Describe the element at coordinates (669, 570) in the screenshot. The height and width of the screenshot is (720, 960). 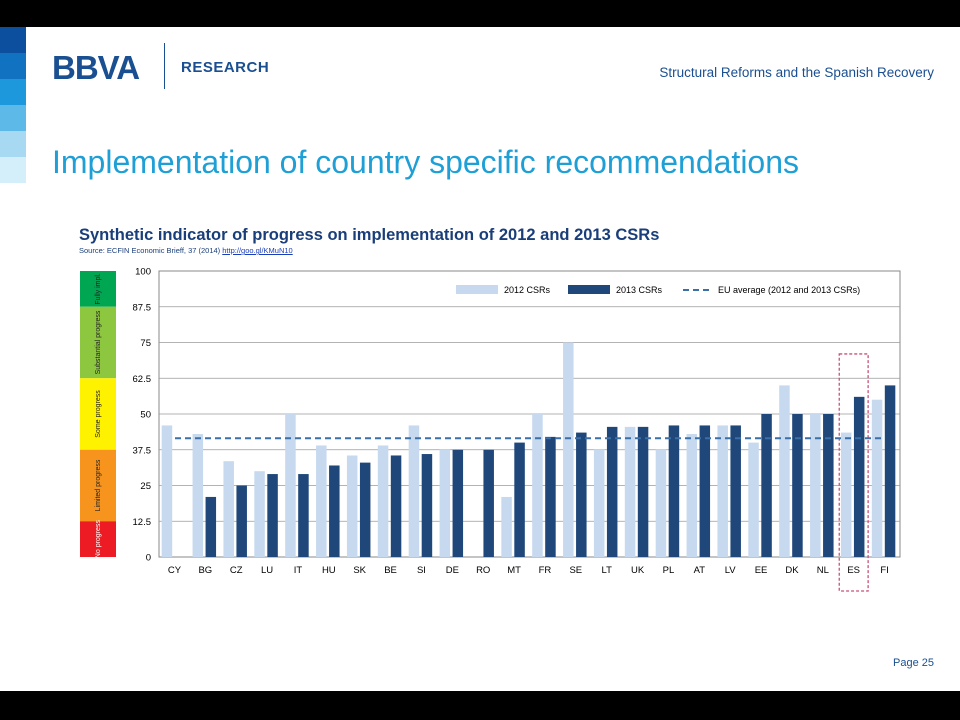
I see `x-tick-label: PL` at that location.